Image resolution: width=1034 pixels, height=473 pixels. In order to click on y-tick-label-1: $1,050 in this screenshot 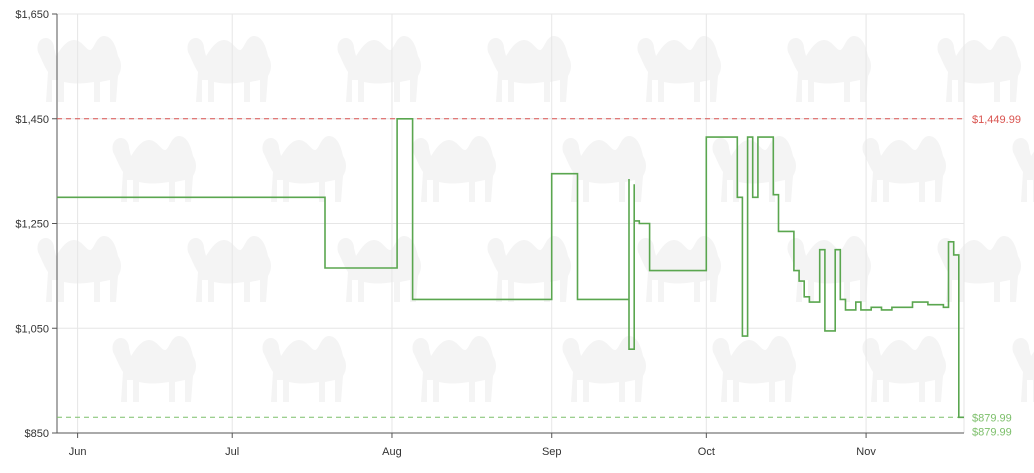, I will do `click(32, 329)`.